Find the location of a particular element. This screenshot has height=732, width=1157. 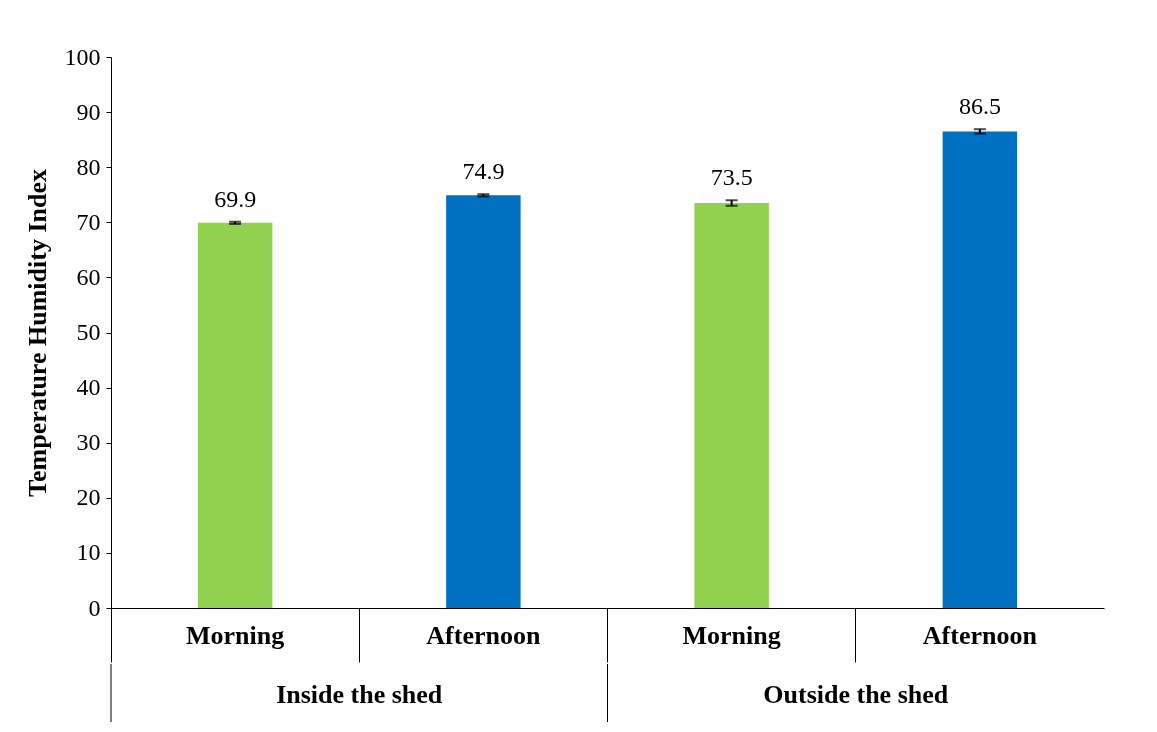

y-tick-label: 60 is located at coordinates (88, 276).